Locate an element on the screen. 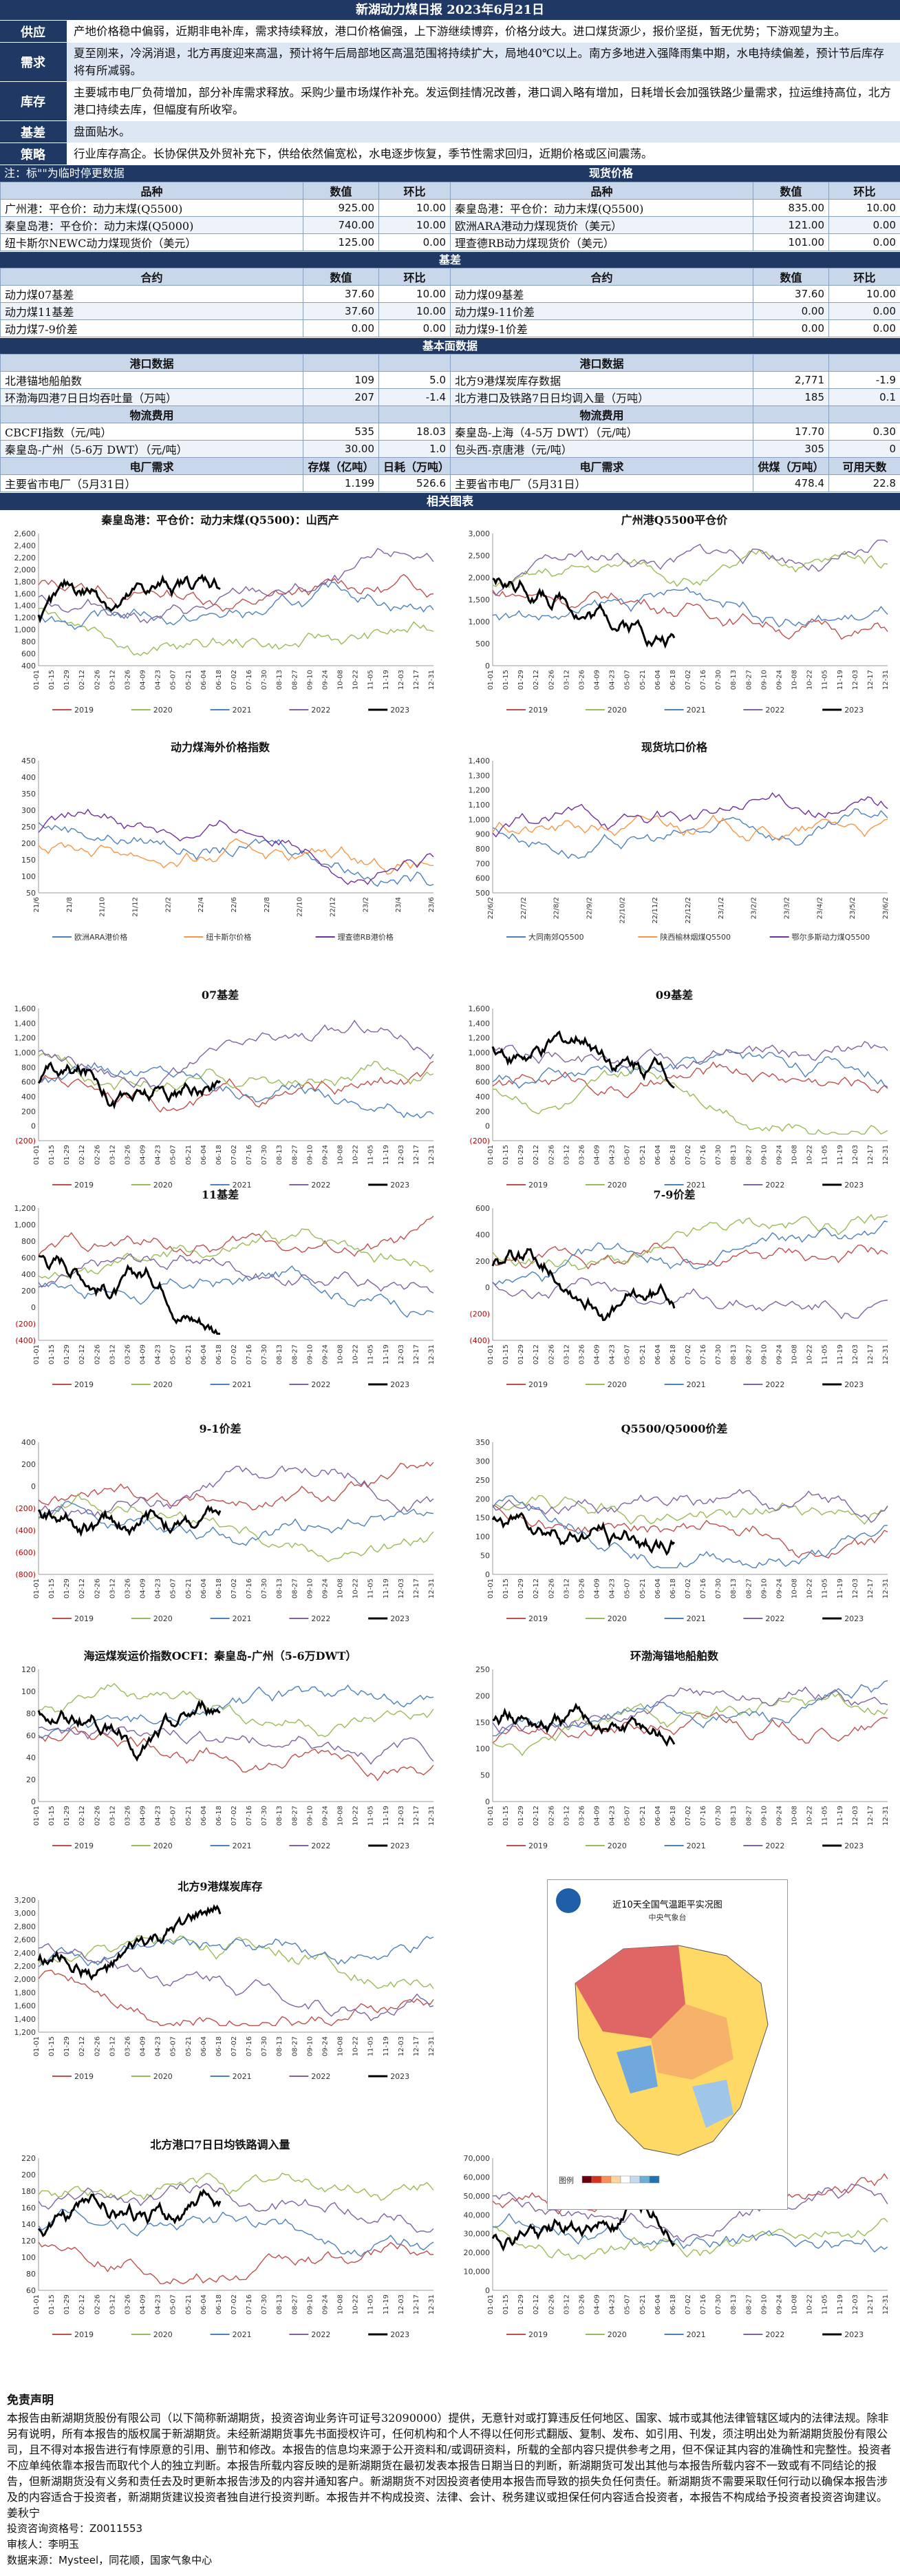 The image size is (900, 2576). x-tick-label: 09-10 is located at coordinates (310, 1354).